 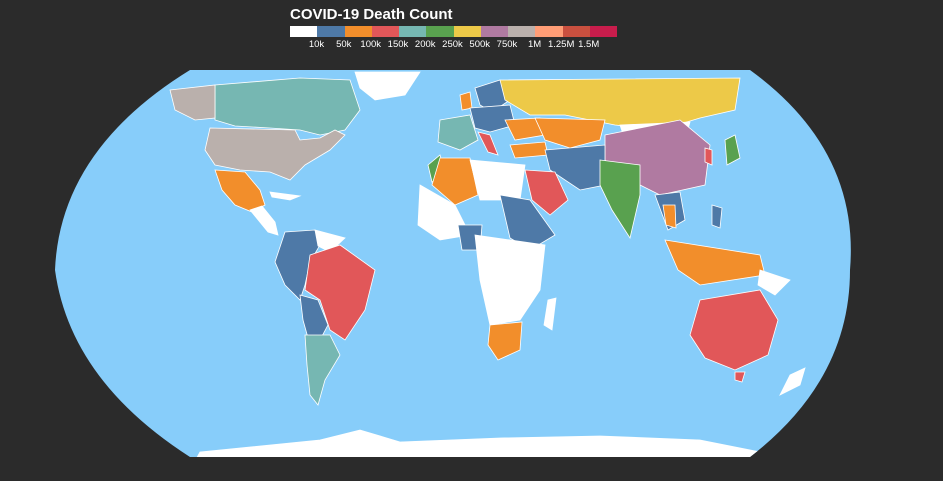 I want to click on thailand, so click(x=669, y=216).